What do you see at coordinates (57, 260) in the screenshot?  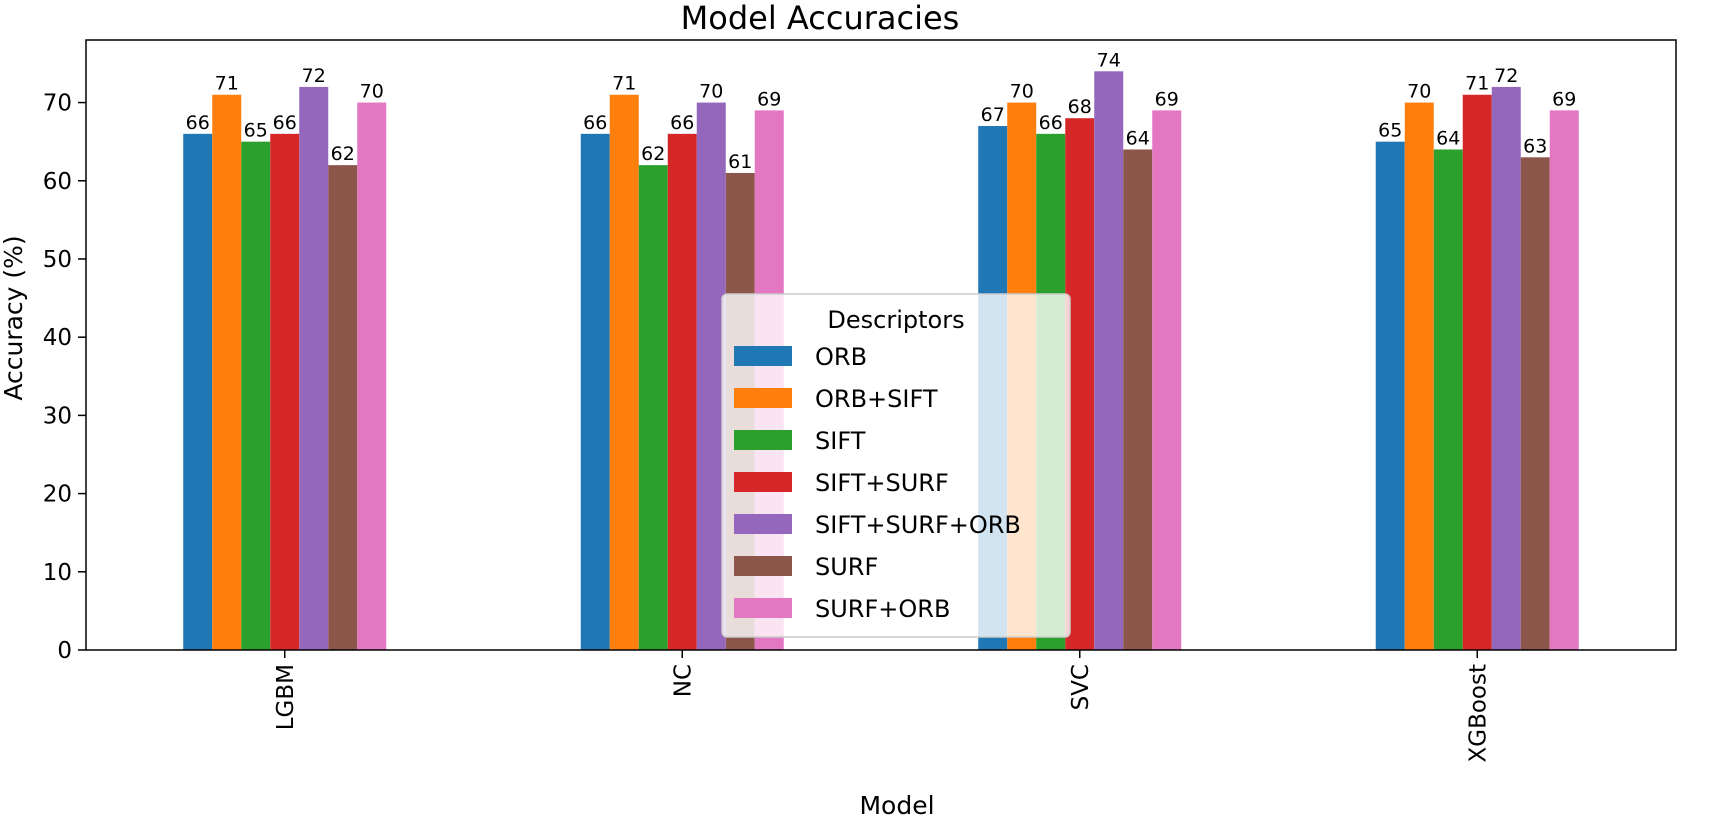 I see `y-tick-label: 50` at bounding box center [57, 260].